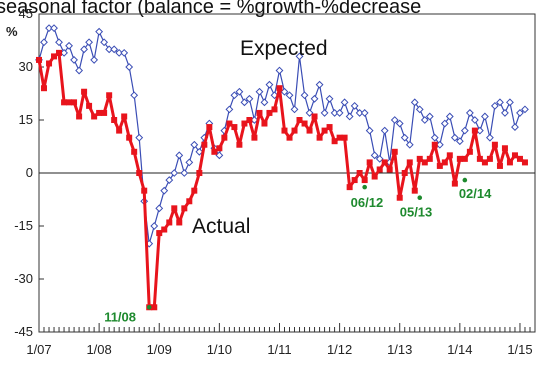  I want to click on annotation-label-a0214: 02/14, so click(475, 193).